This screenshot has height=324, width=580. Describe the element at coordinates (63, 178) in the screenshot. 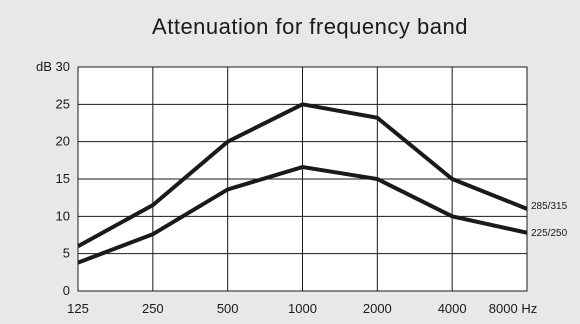

I see `y-tick-label: 15` at that location.